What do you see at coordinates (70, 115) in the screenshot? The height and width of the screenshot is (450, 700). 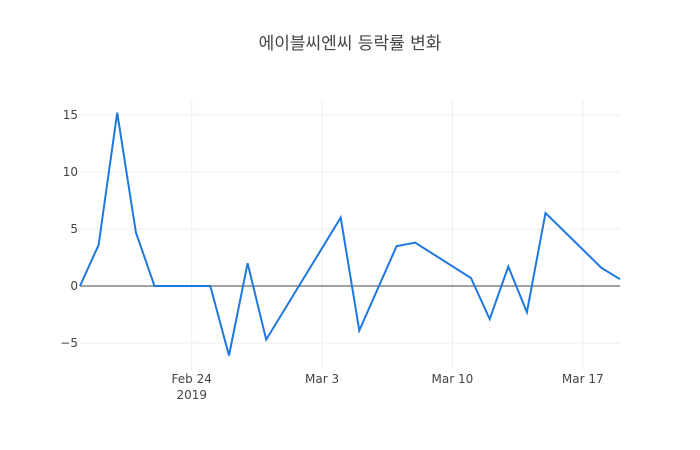 I see `y-tick-label: 15` at bounding box center [70, 115].